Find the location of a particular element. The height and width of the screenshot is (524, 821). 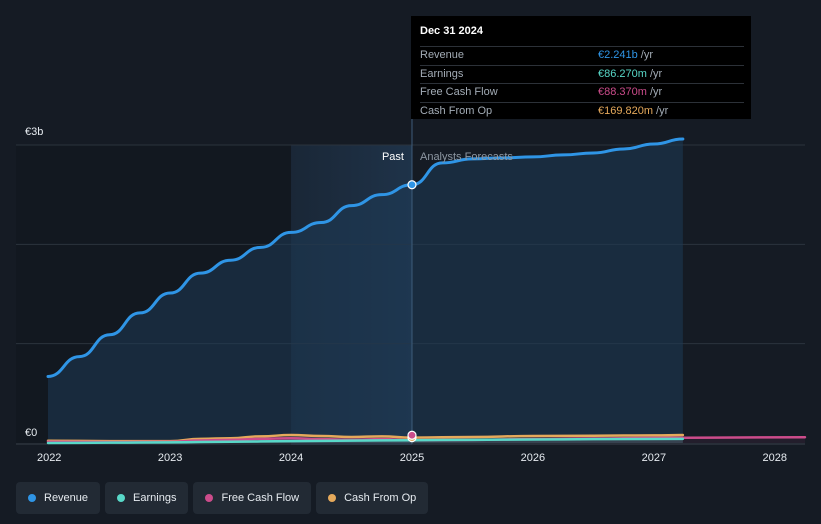

tooltip-date: Dec 31 2024 is located at coordinates (451, 31).